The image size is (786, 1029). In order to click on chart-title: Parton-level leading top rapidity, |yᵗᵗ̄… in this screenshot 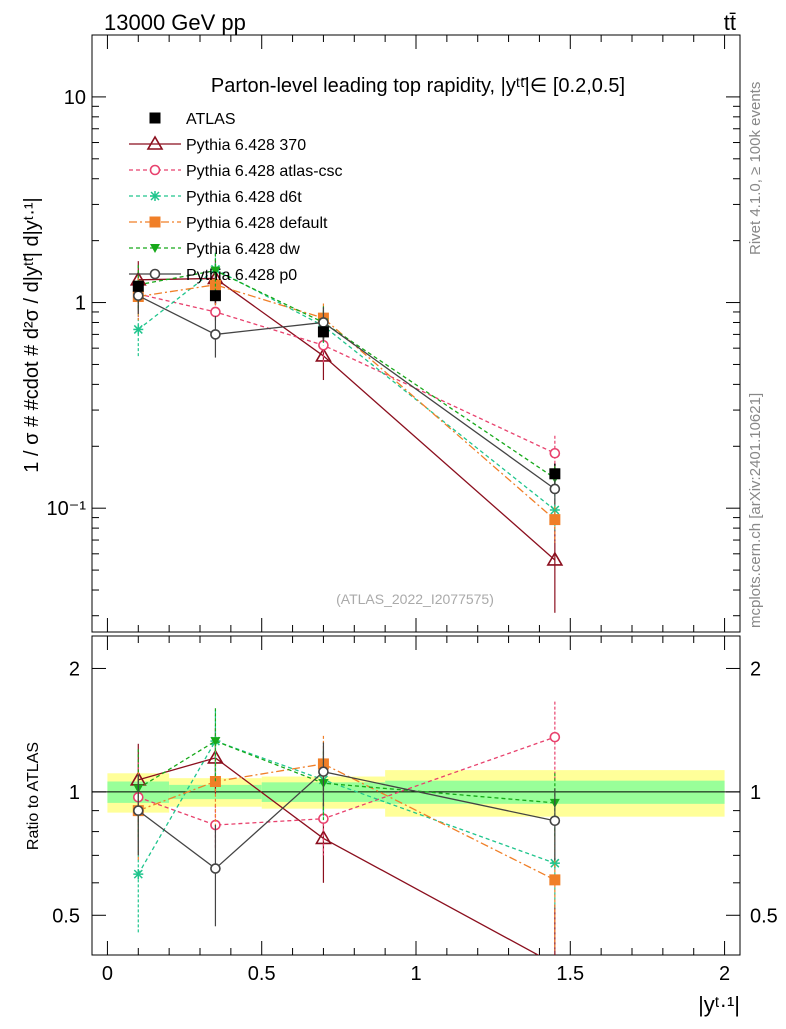, I will do `click(418, 86)`.